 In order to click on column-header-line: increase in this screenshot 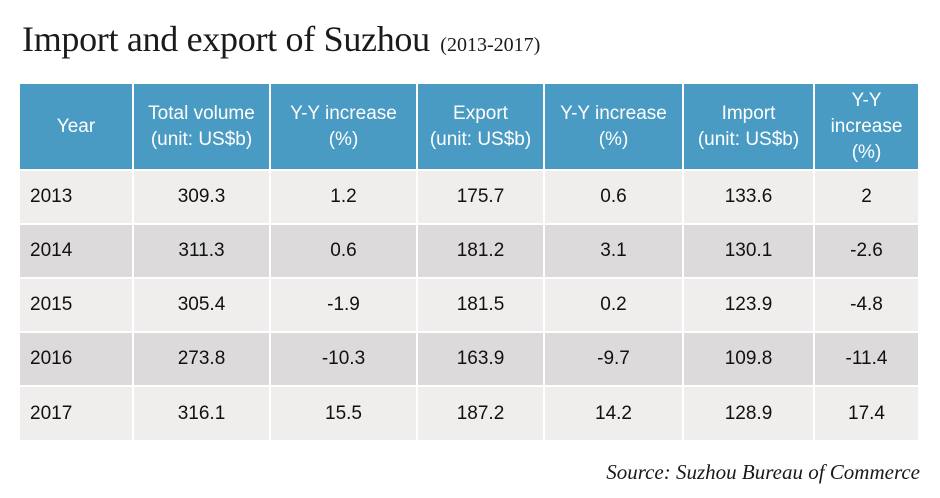, I will do `click(866, 126)`.